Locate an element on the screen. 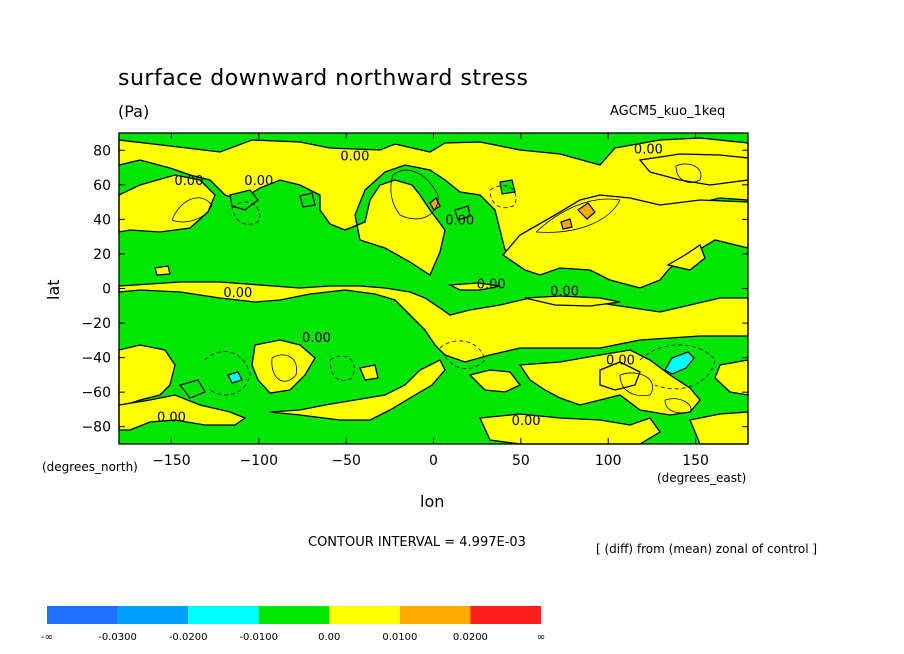  colorbar: -∞ -0.0300 -0.0200 -0.0100 0.00 0.0100 0.0200 ∞ is located at coordinates (293, 624).